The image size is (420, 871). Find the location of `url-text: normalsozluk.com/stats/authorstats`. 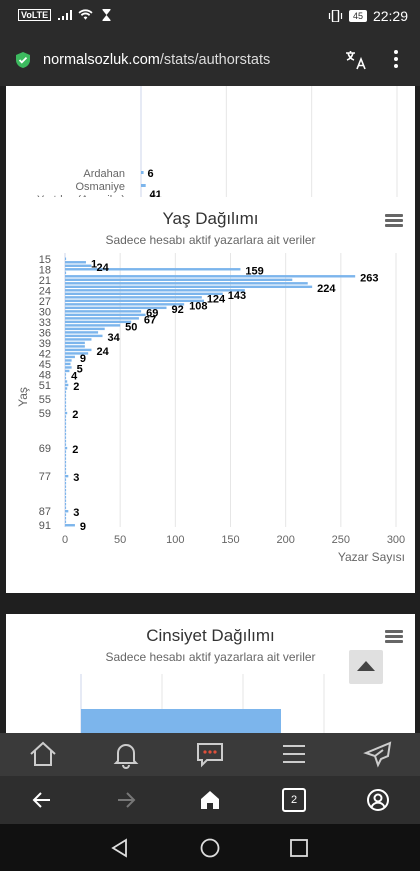

url-text: normalsozluk.com/stats/authorstats is located at coordinates (156, 60).